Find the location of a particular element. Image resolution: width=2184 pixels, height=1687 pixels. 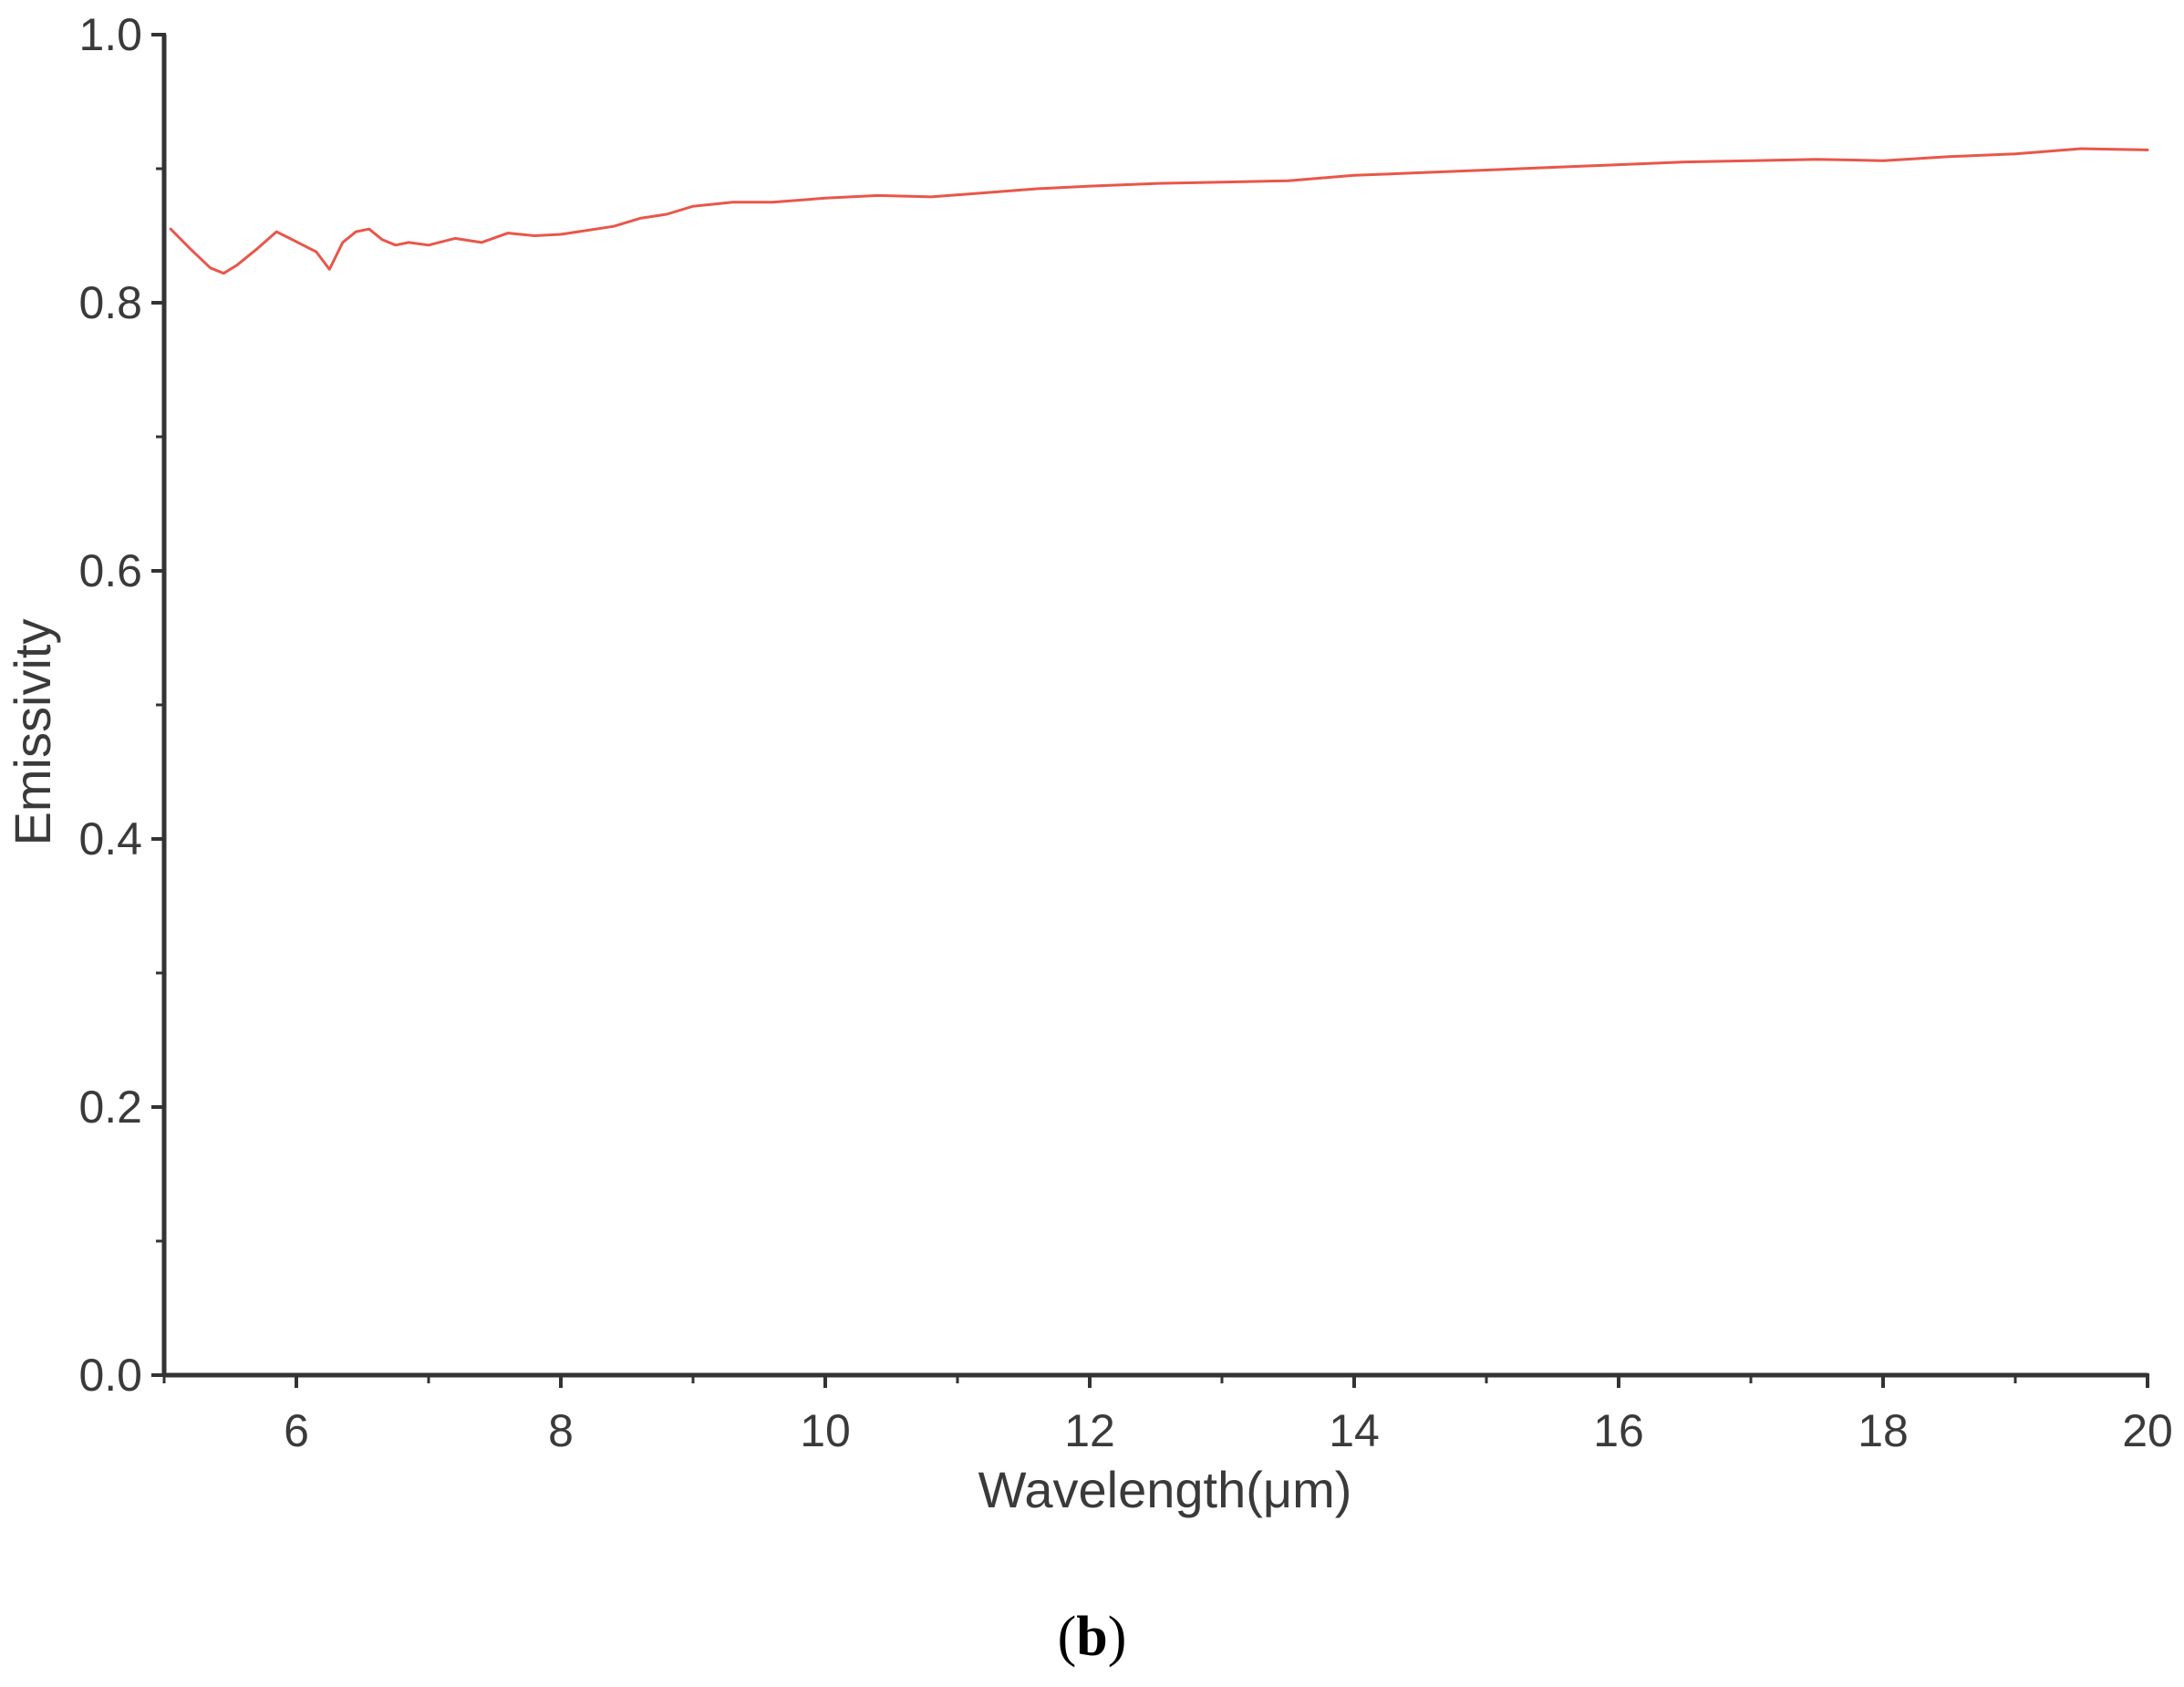

x-tick-label: 8 is located at coordinates (561, 1431).